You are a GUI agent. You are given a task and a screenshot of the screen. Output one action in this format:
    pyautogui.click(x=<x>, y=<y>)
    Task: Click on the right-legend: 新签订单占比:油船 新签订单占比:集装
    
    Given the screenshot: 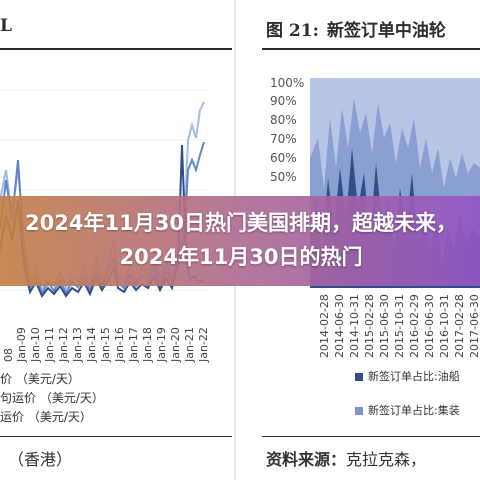 What is the action you would take?
    pyautogui.click(x=407, y=394)
    